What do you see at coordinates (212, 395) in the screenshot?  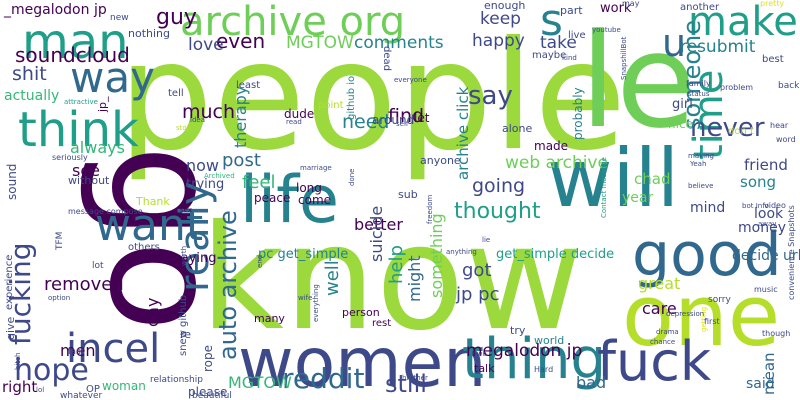 I see `word: beautiful` at bounding box center [212, 395].